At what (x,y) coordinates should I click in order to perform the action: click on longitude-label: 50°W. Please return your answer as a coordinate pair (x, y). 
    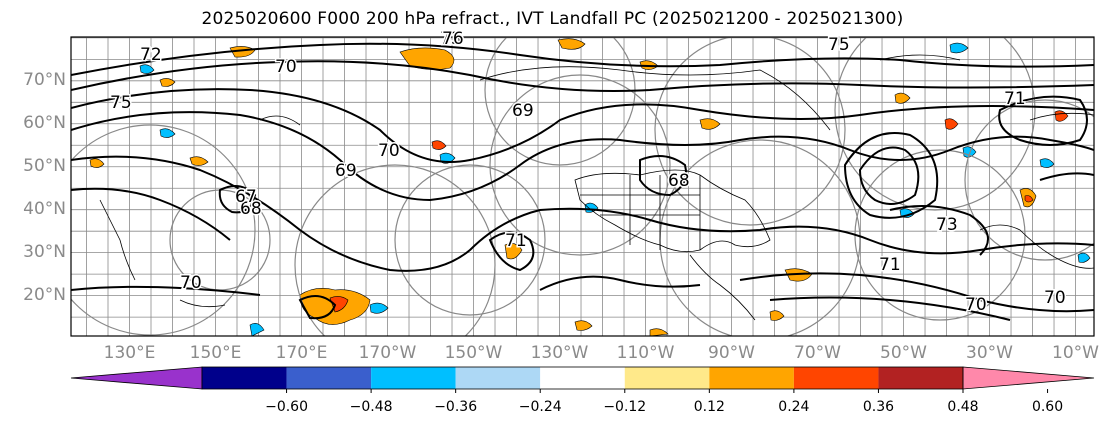
    Looking at the image, I should click on (903, 353).